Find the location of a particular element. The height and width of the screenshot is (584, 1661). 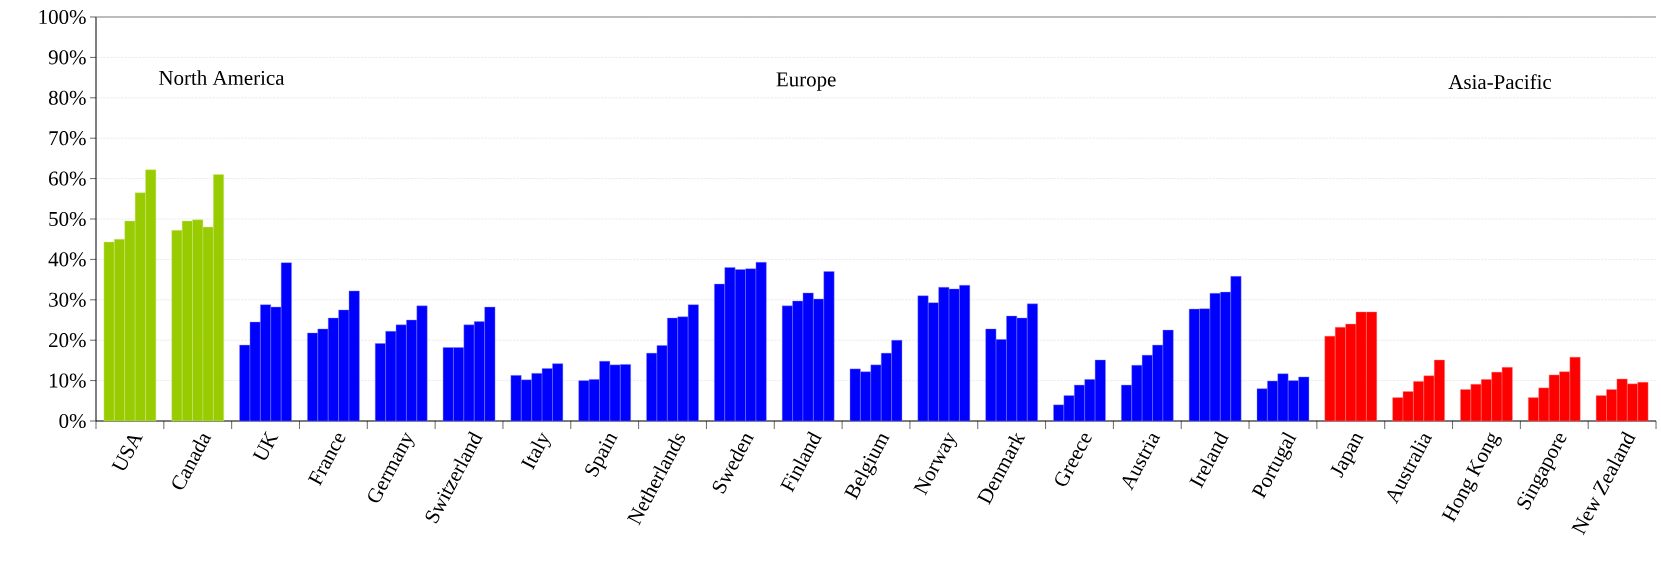

y-tick-label: 100% is located at coordinates (62, 17).